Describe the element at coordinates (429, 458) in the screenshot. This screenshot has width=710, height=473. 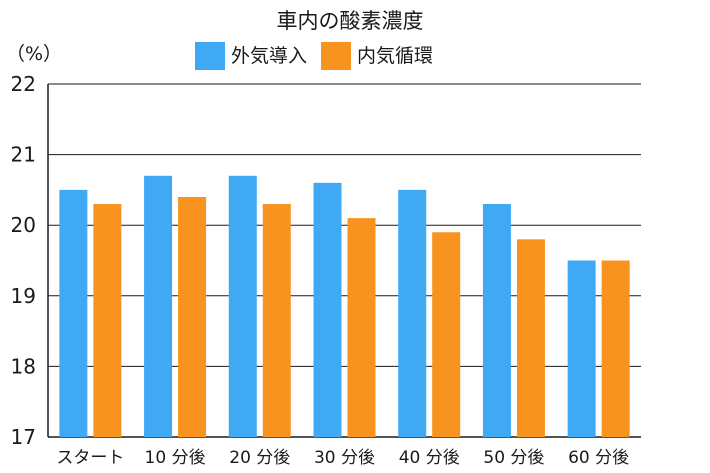
I see `x-tick-label: 40 分後` at that location.